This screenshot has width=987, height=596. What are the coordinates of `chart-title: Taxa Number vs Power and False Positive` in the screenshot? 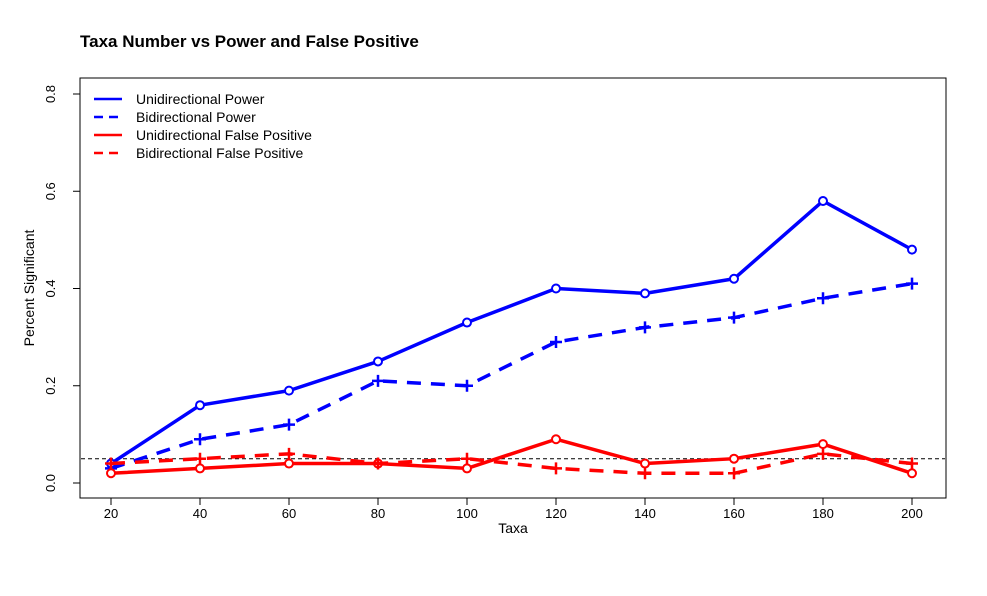 It's located at (249, 41).